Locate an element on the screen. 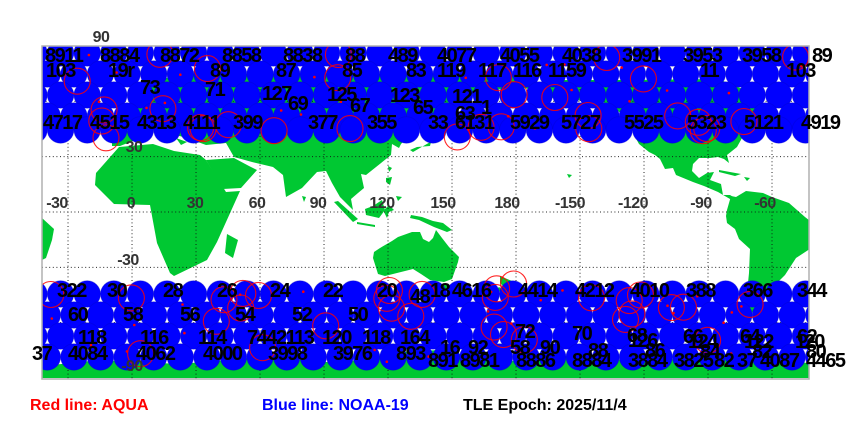  orbit-number: 5525 is located at coordinates (644, 123).